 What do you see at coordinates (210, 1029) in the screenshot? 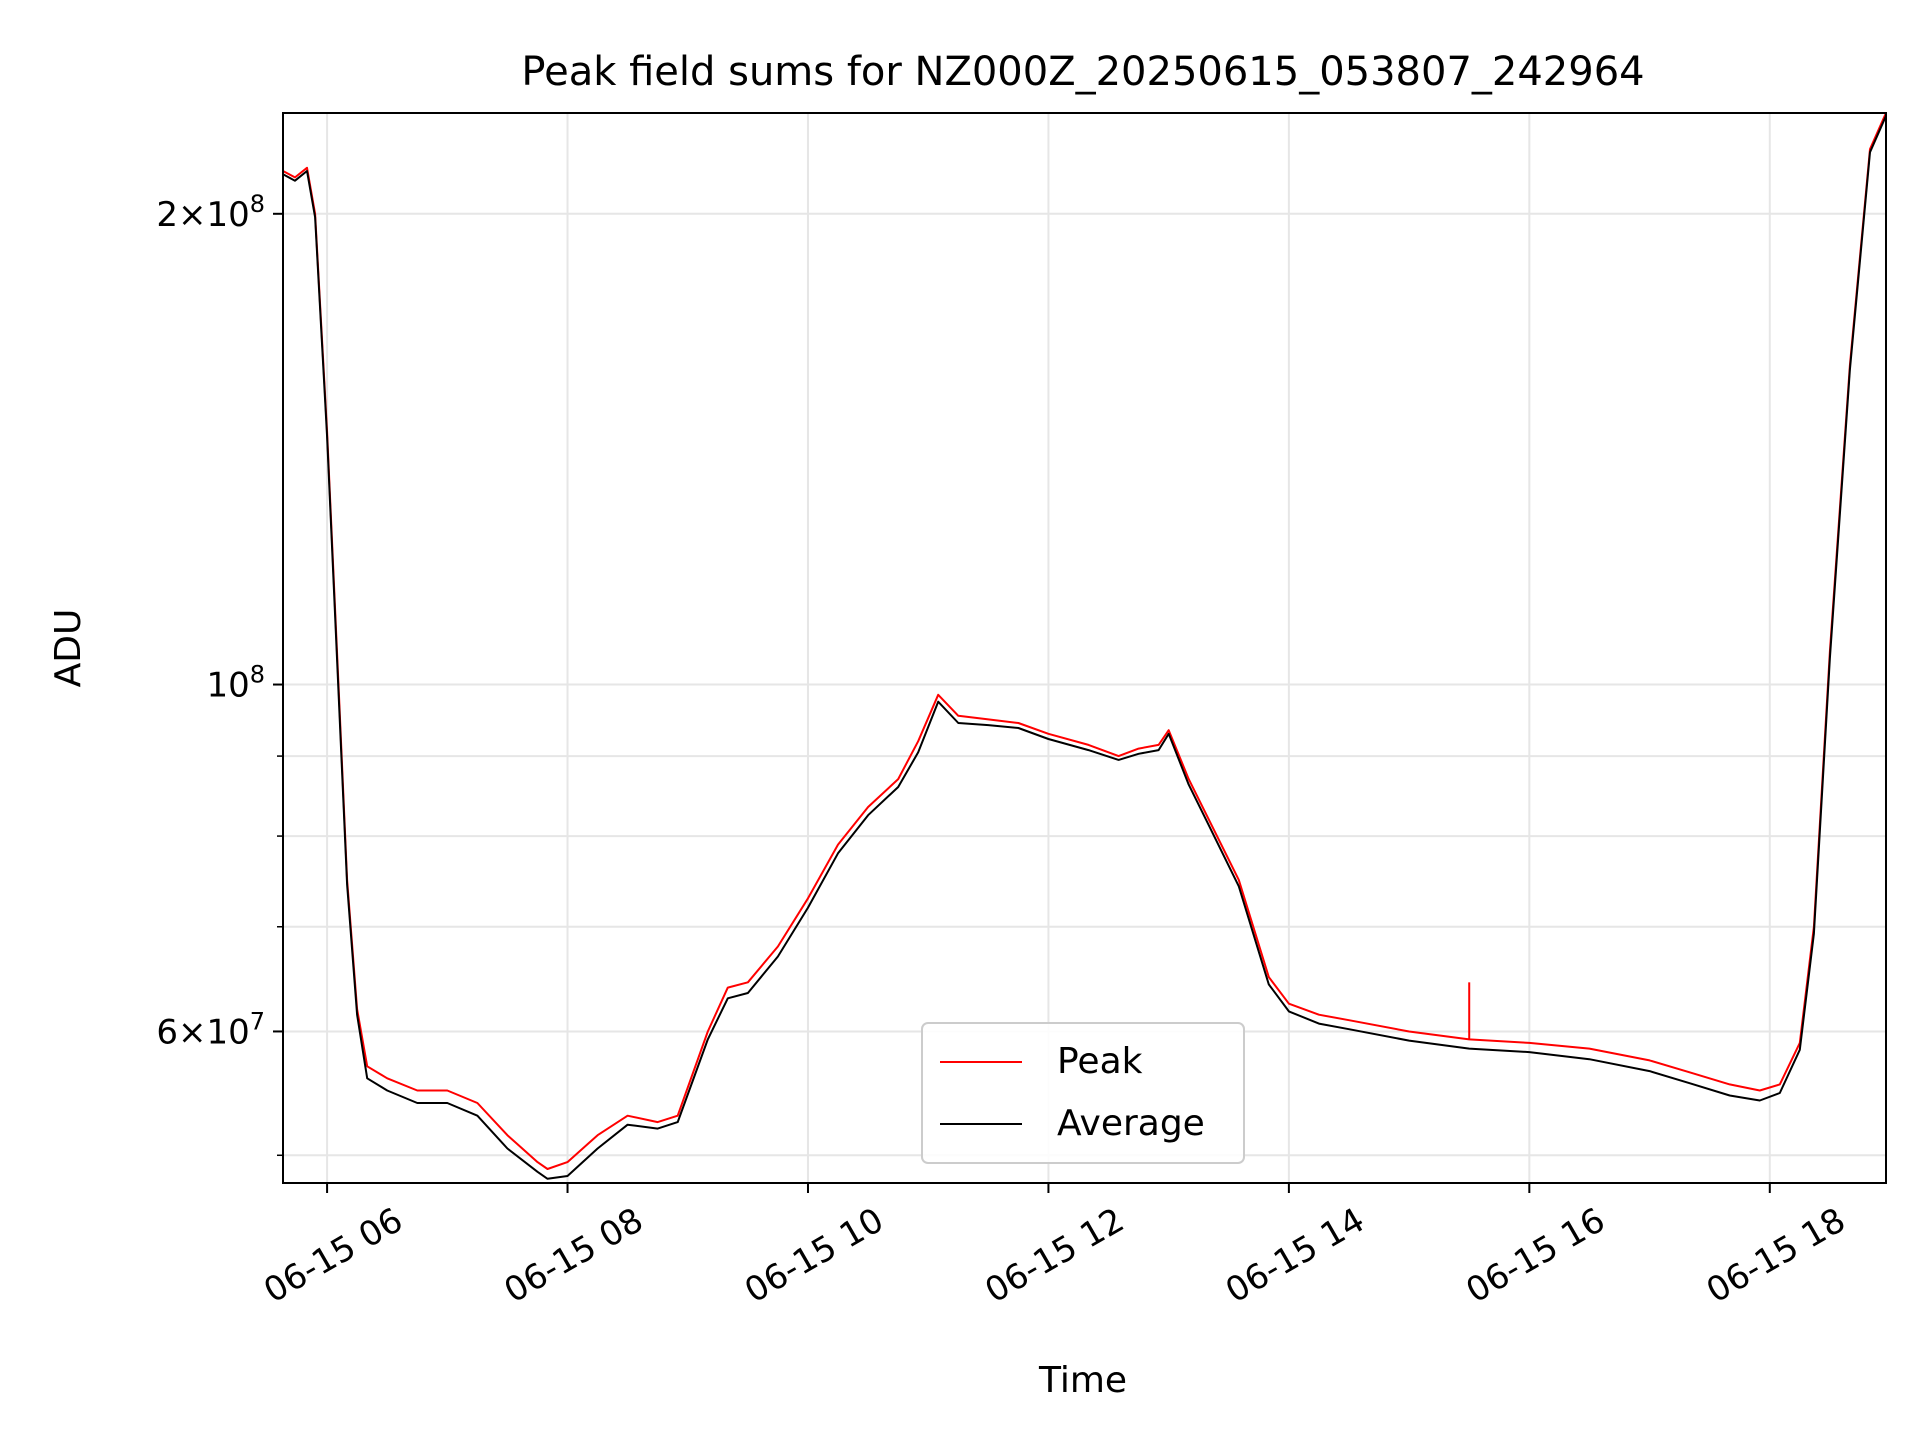
I see `y-tick-label-0: 6×107` at bounding box center [210, 1029].